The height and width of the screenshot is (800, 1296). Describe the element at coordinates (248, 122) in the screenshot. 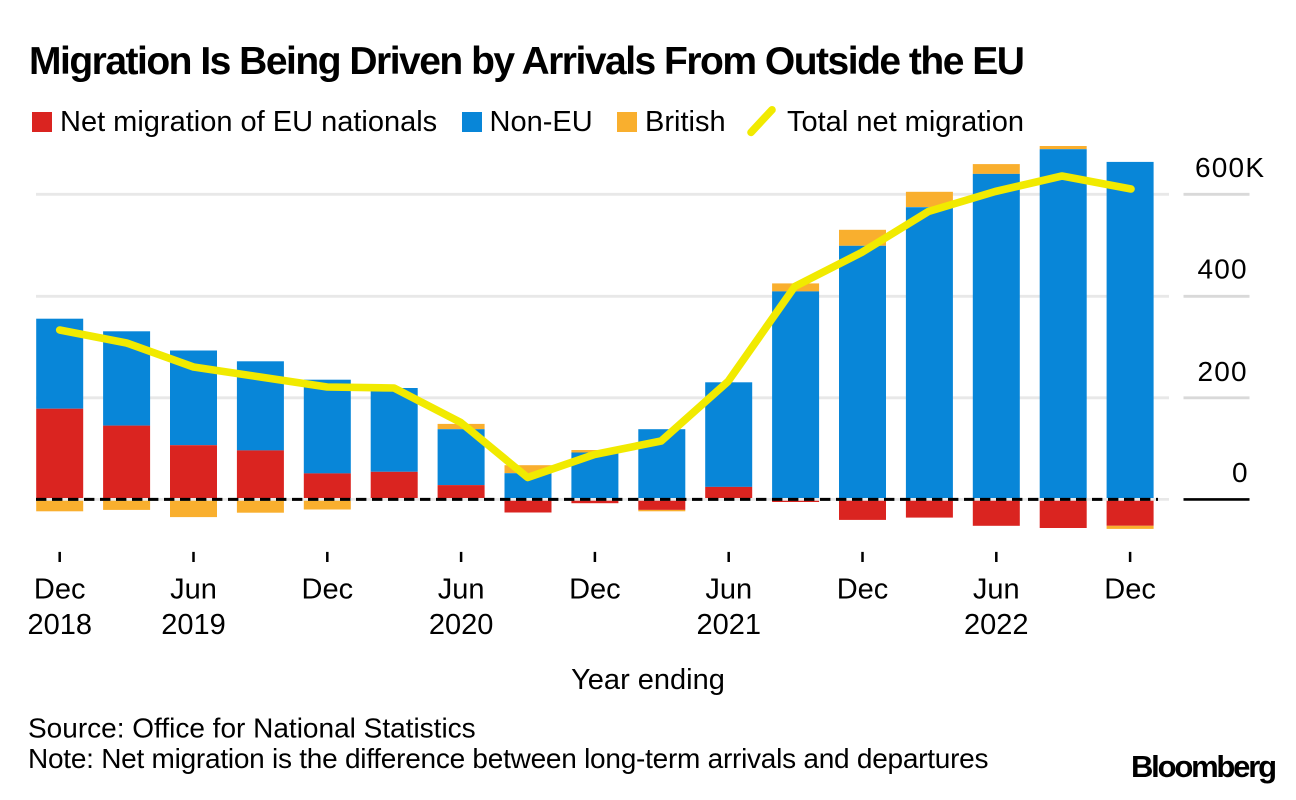

I see `svg-text: Net migration of EU nationals` at that location.